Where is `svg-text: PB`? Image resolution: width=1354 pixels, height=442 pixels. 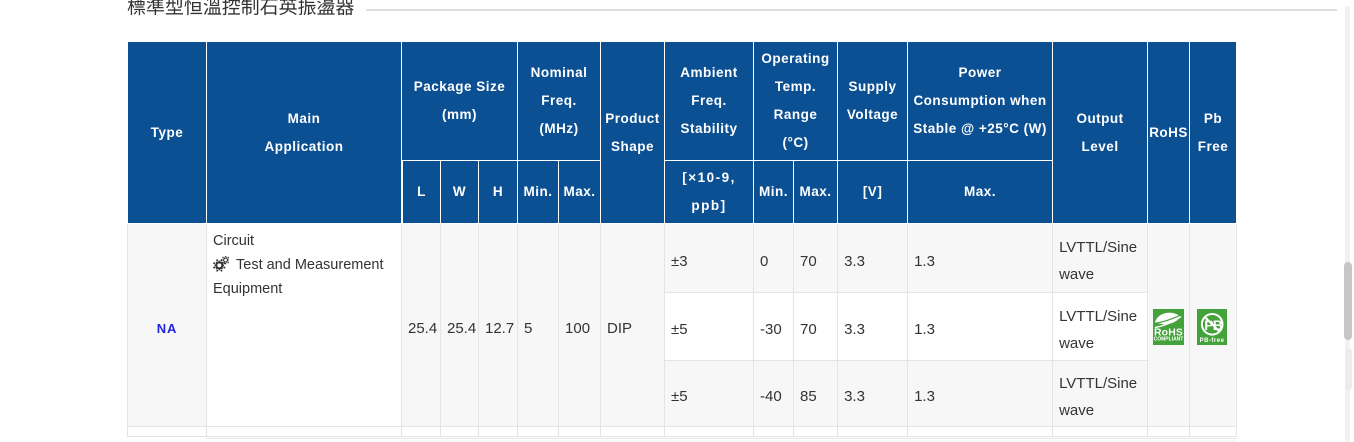
svg-text: PB is located at coordinates (1213, 325).